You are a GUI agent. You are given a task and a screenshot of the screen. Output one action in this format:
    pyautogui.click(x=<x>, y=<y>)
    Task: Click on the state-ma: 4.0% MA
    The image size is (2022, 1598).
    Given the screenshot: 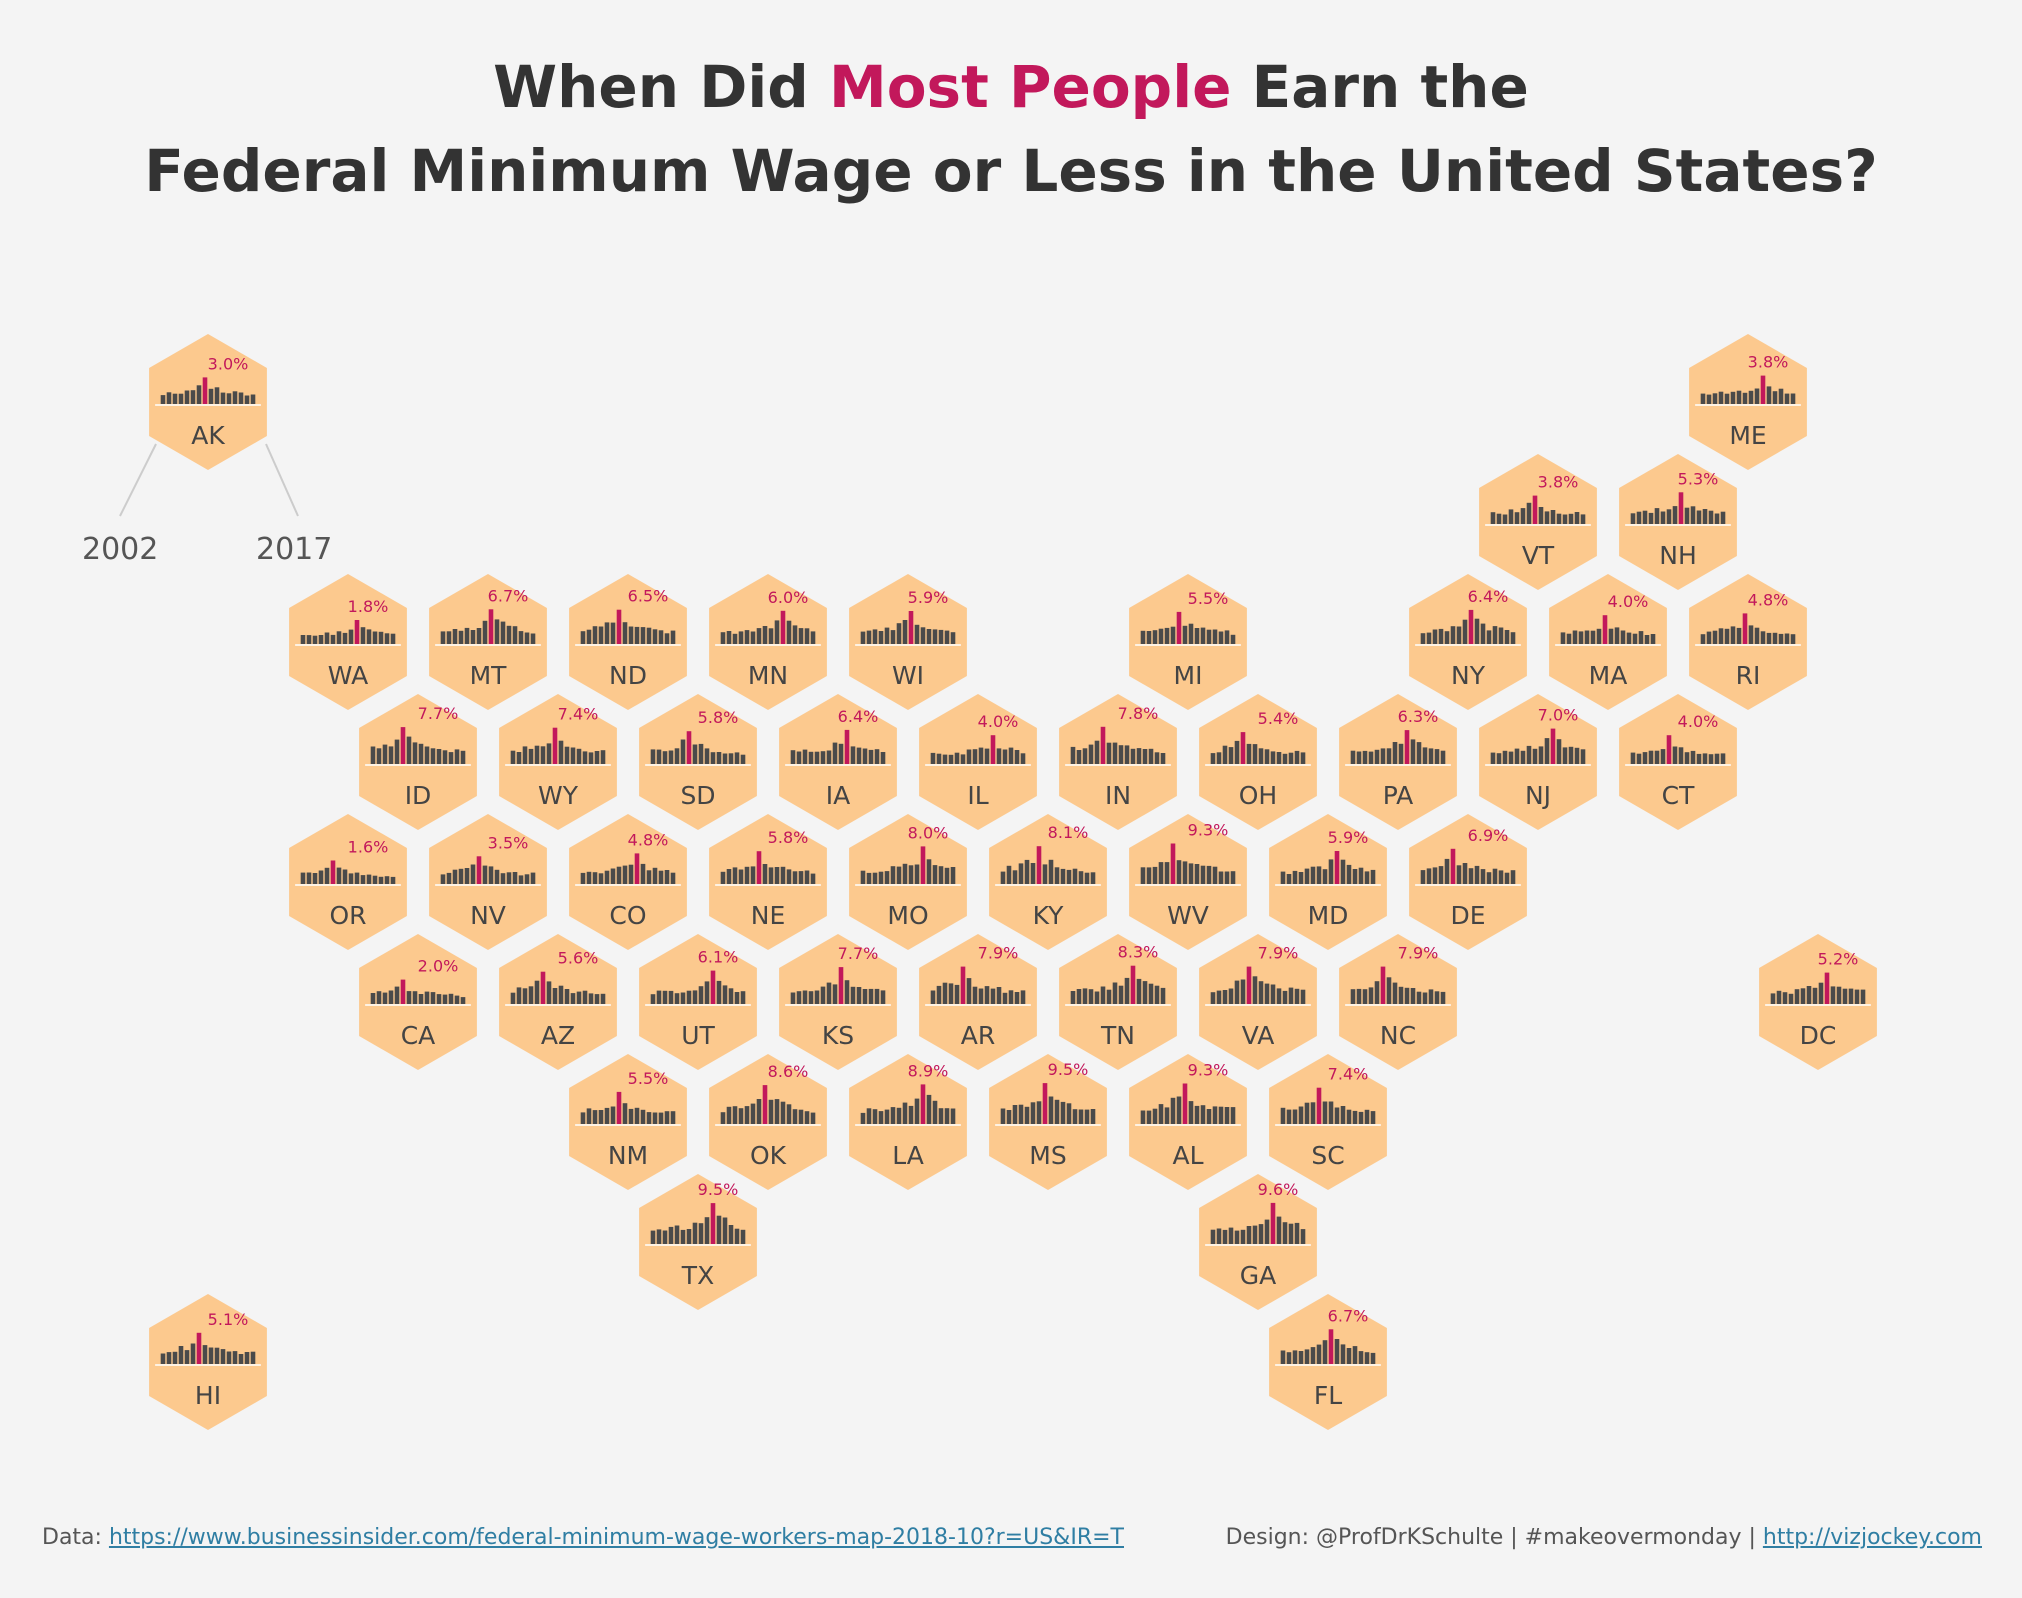 What is the action you would take?
    pyautogui.click(x=1608, y=642)
    